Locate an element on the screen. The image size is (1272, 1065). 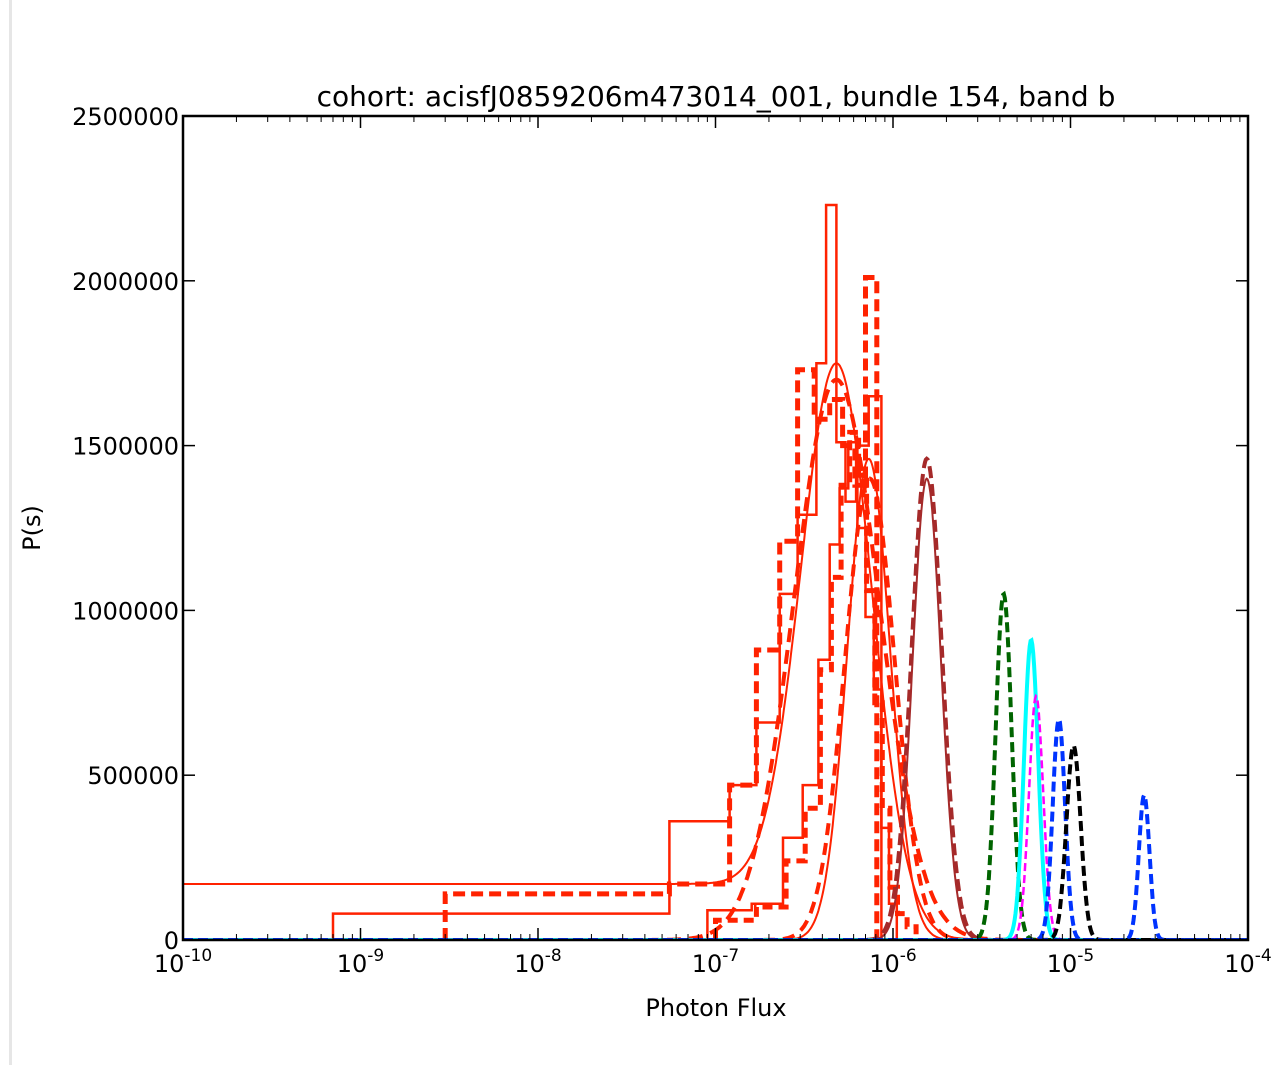
x-tick-label-exp: -6 is located at coordinates (908, 956).